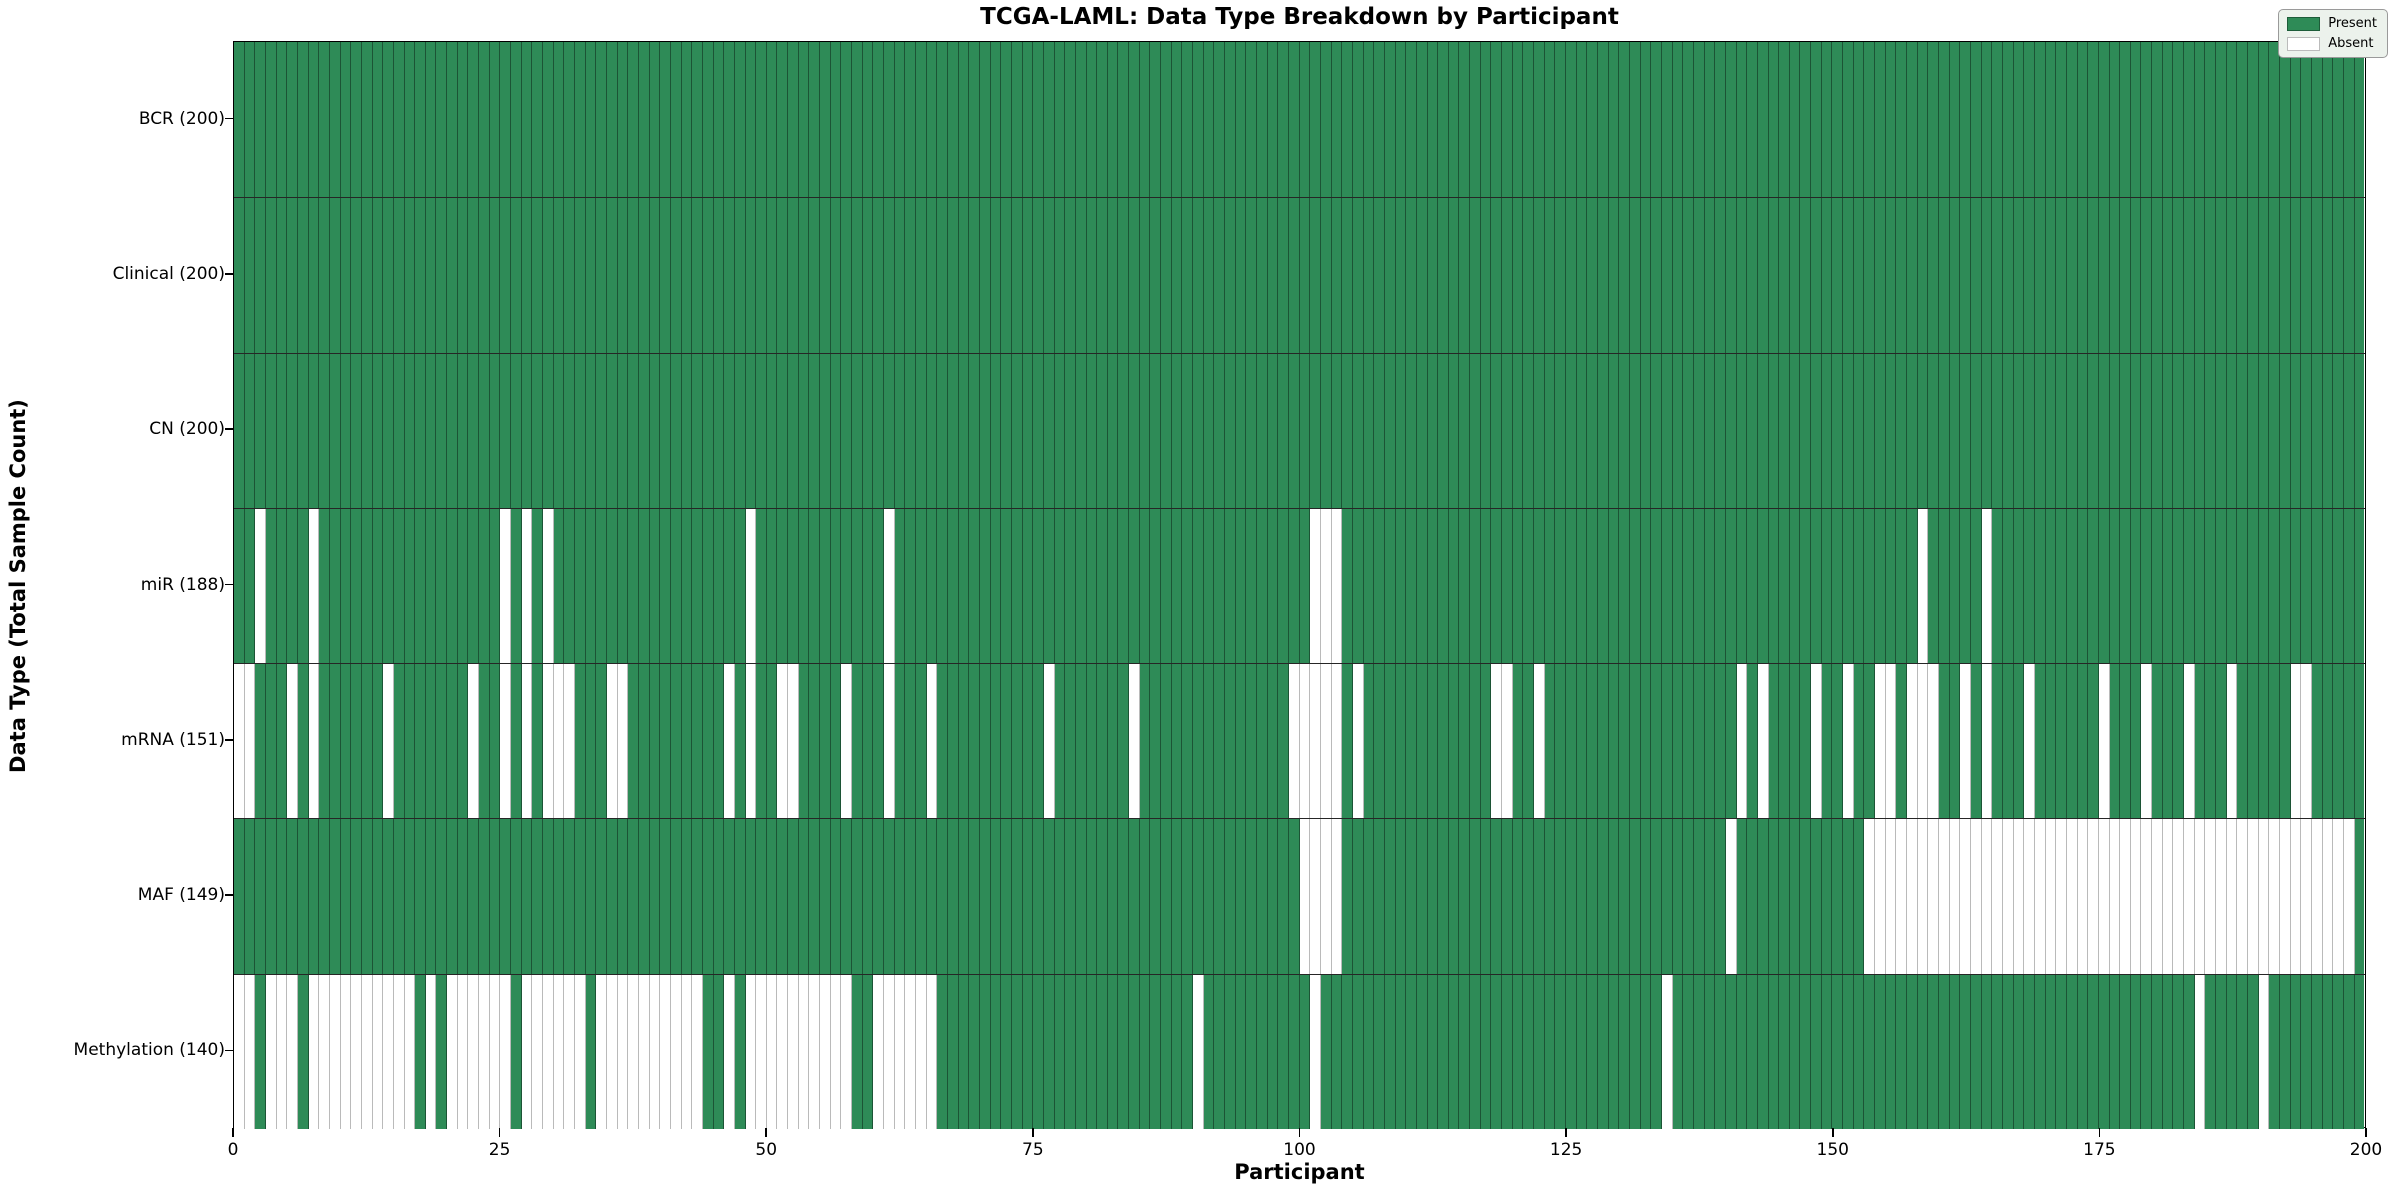 The image size is (2400, 1200). Describe the element at coordinates (1299, 275) in the screenshot. I see `heatmap-row-clinical` at that location.